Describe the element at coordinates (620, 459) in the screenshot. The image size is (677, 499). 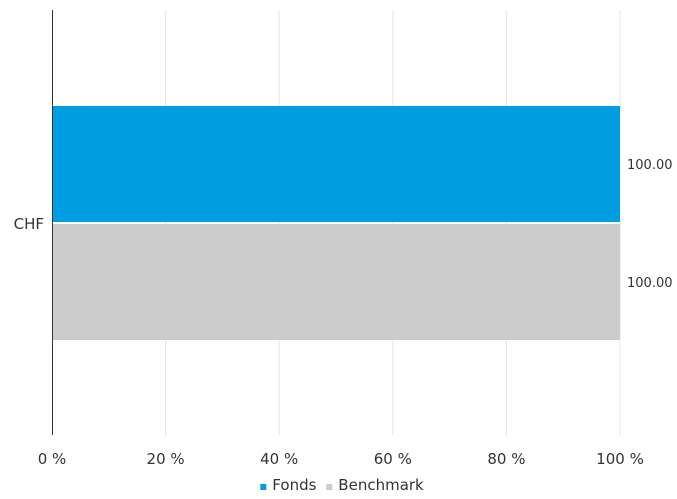
I see `x-tick-label: 100 %` at that location.